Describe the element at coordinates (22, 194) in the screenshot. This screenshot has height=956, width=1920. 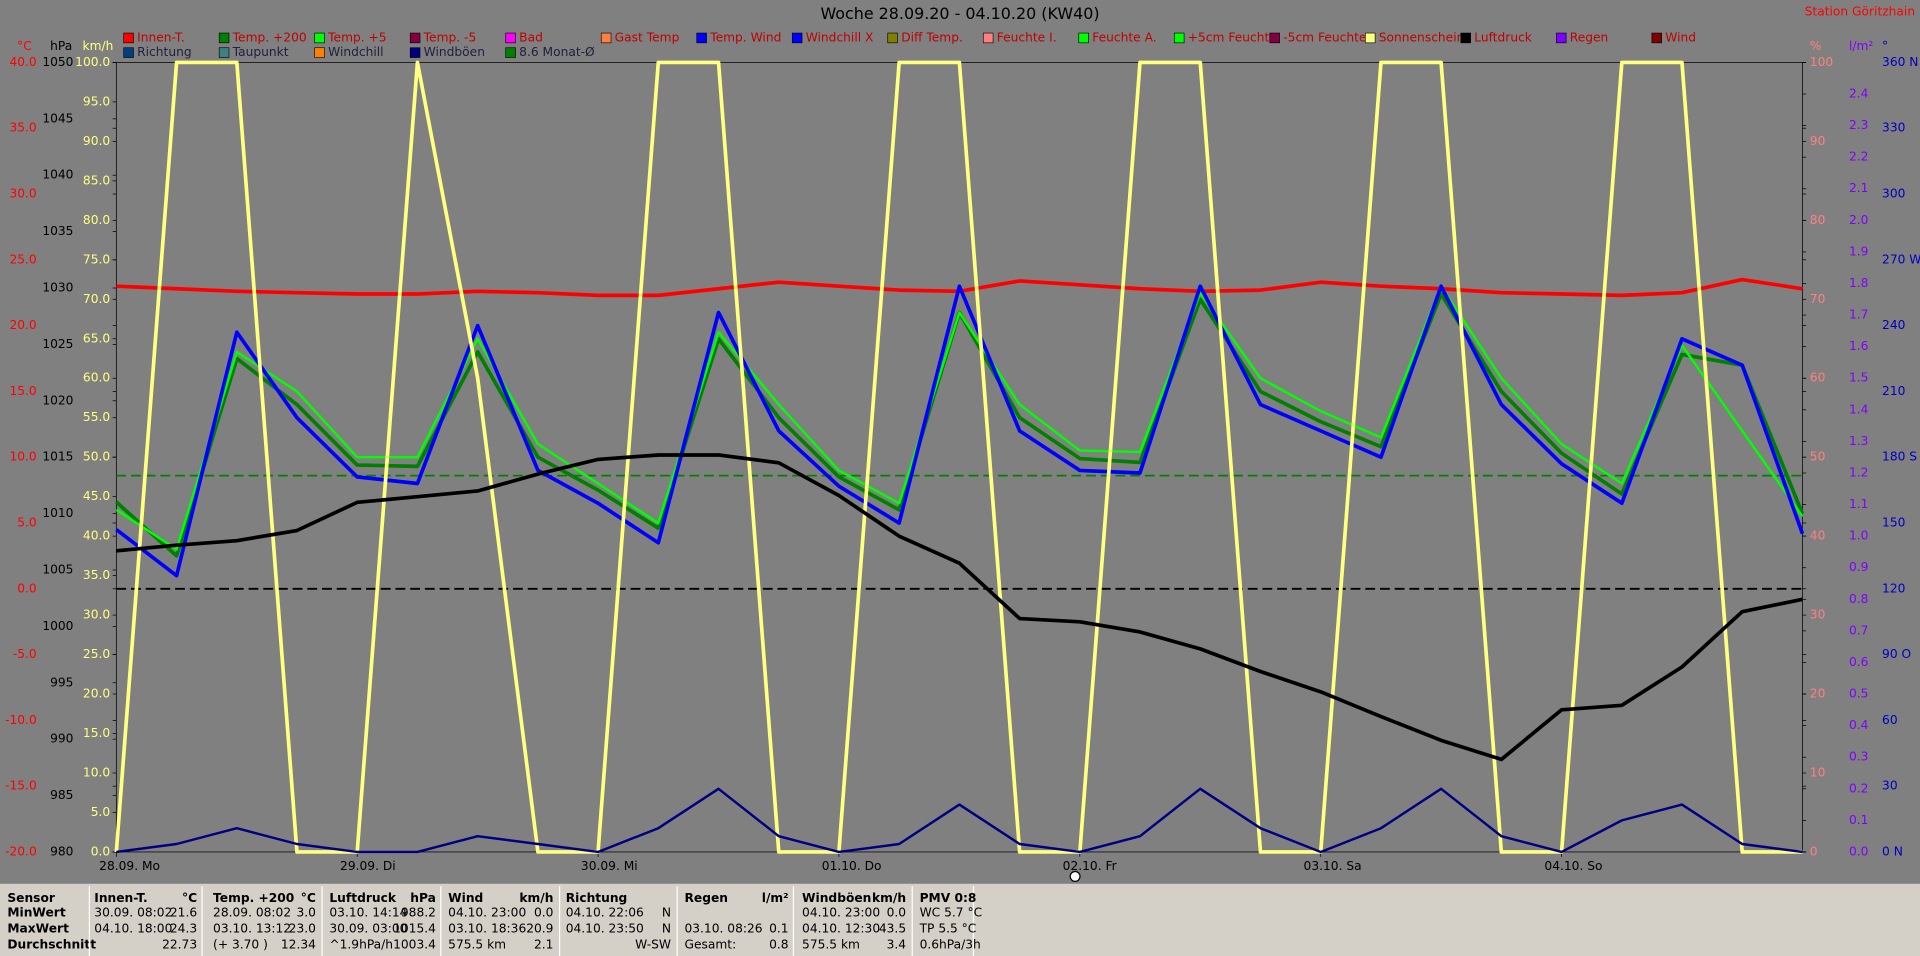
I see `y-tick-label: 30.0` at that location.